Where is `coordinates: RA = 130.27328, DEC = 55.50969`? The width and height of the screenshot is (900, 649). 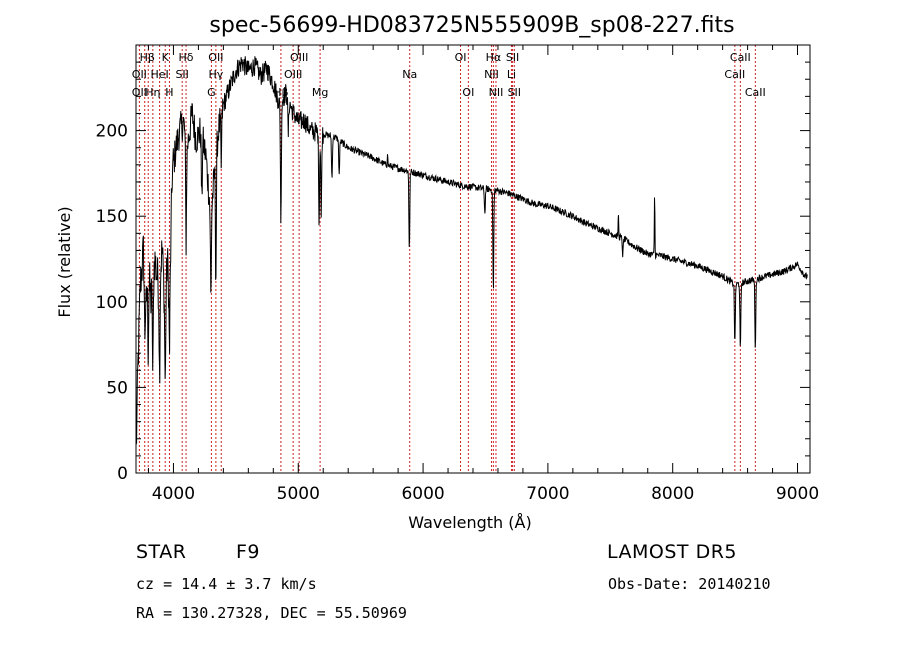
coordinates: RA = 130.27328, DEC = 55.50969 is located at coordinates (271, 613).